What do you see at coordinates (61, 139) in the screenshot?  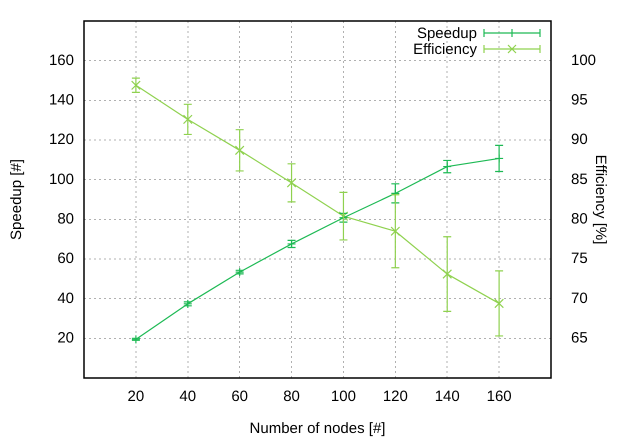 I see `y-tick-label: 120` at bounding box center [61, 139].